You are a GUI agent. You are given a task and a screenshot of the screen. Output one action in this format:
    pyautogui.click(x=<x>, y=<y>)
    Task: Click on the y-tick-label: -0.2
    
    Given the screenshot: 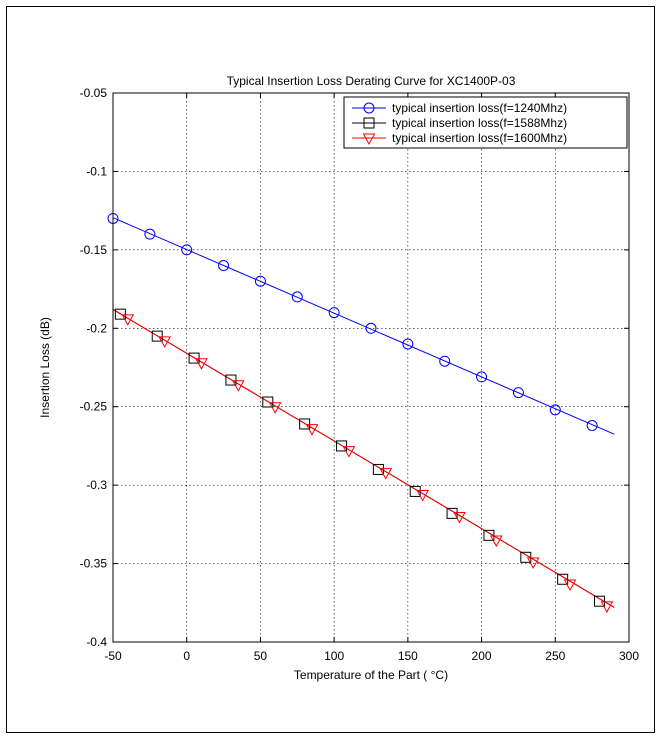 What is the action you would take?
    pyautogui.click(x=96, y=328)
    